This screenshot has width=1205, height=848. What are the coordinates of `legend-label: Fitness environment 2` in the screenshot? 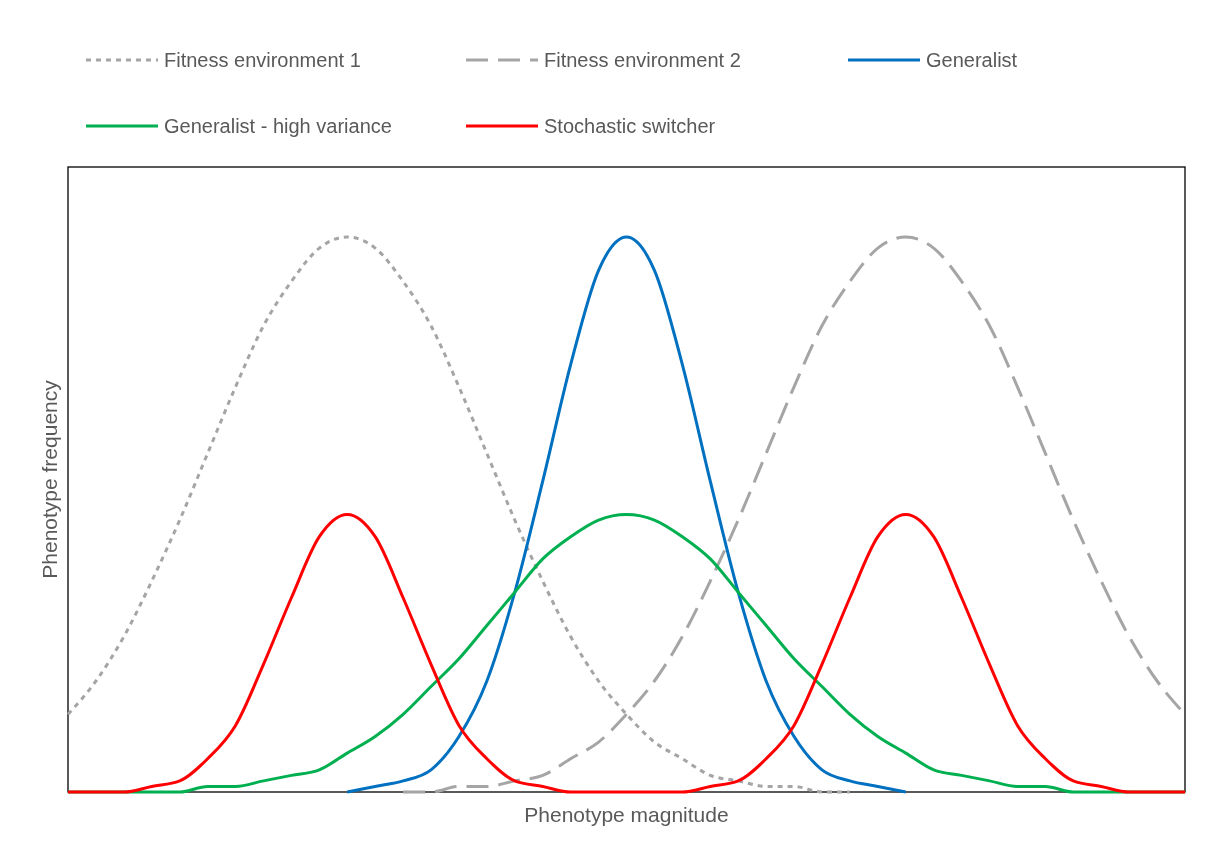 It's located at (642, 60).